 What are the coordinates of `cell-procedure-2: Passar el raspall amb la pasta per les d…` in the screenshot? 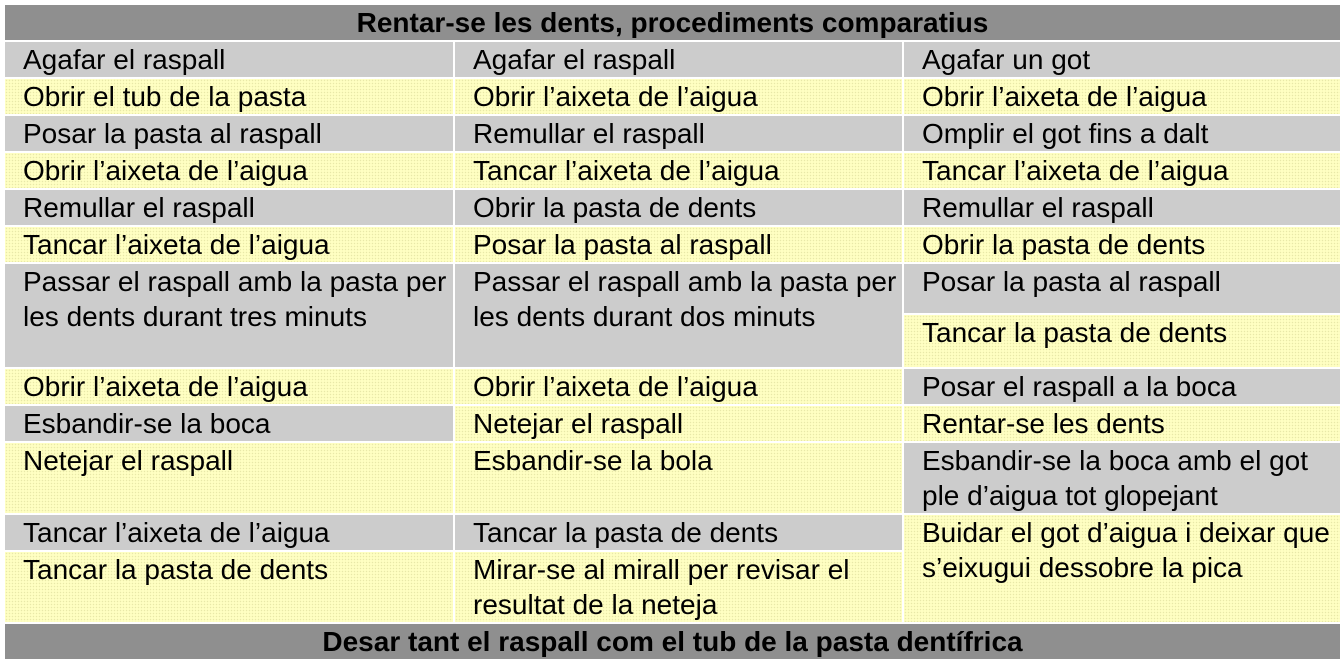 It's located at (678, 315).